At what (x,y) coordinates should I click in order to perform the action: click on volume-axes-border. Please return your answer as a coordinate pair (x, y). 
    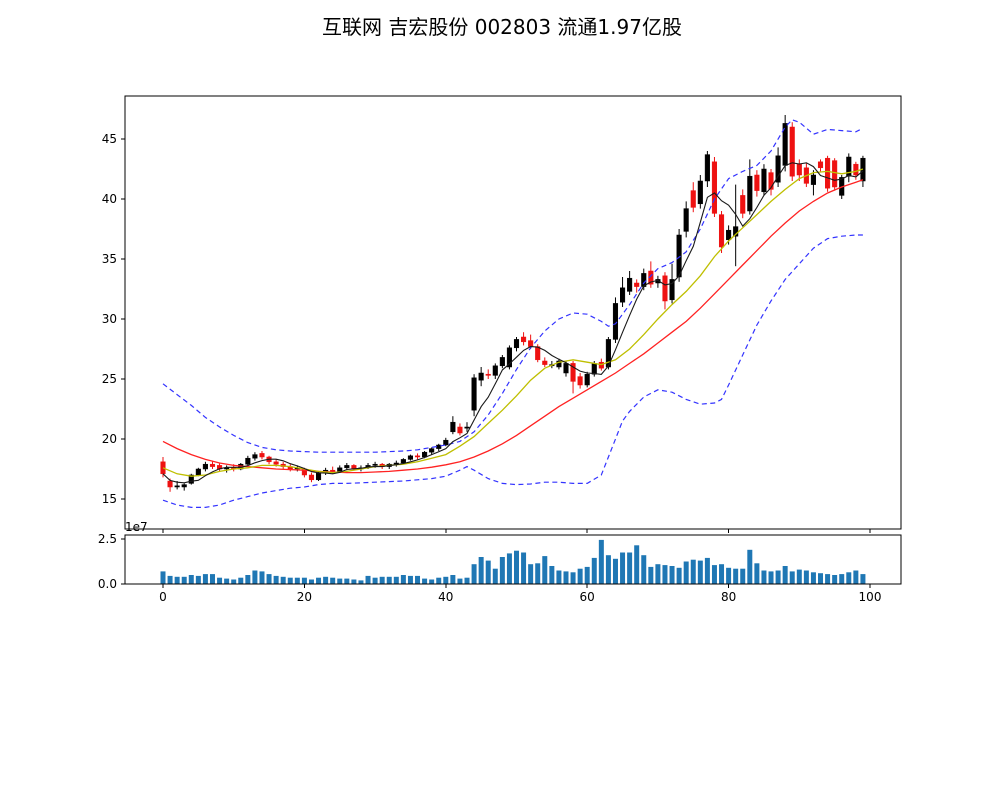
    Looking at the image, I should click on (513, 559).